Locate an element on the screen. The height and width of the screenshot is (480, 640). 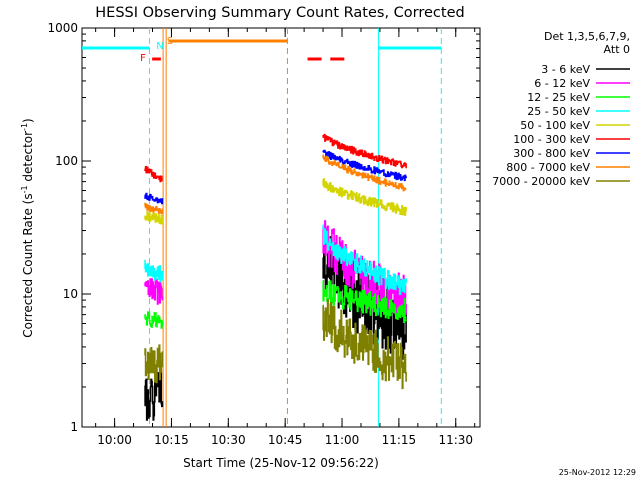
legend-label: 300 - 800 keV is located at coordinates (551, 153).